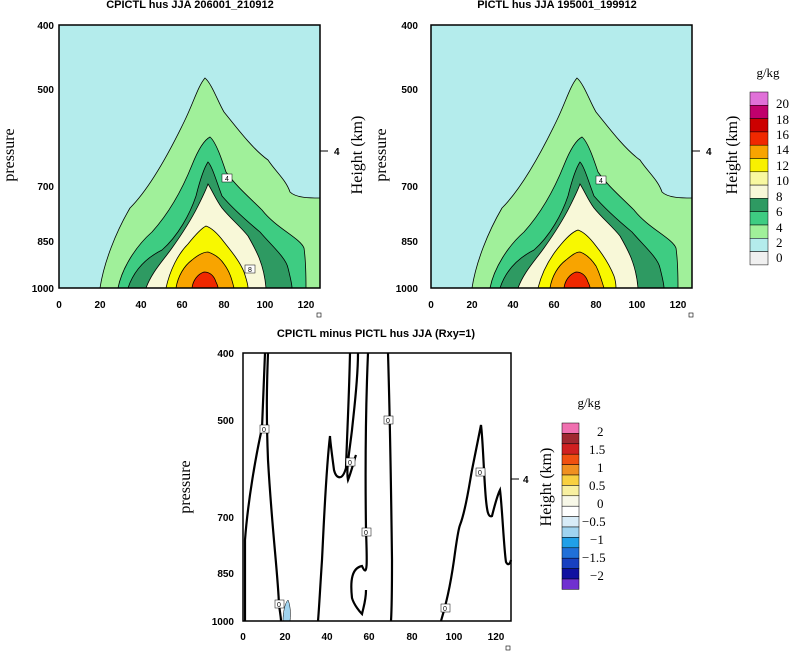 The image size is (790, 652). Describe the element at coordinates (372, 637) in the screenshot. I see `panel-3-xticks: 0 20 40 60 80 100 120` at that location.